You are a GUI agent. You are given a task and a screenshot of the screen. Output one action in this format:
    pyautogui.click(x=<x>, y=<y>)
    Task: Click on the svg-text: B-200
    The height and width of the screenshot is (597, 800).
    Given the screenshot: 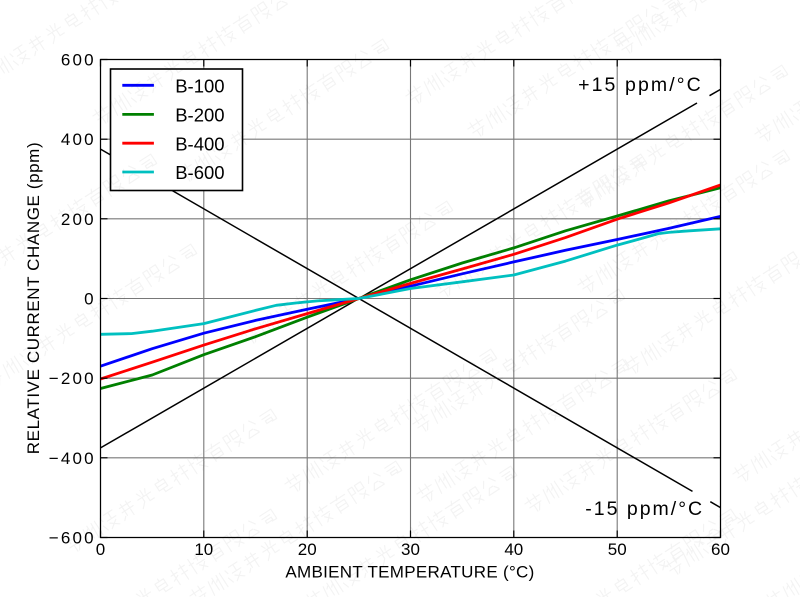 What is the action you would take?
    pyautogui.click(x=199, y=115)
    